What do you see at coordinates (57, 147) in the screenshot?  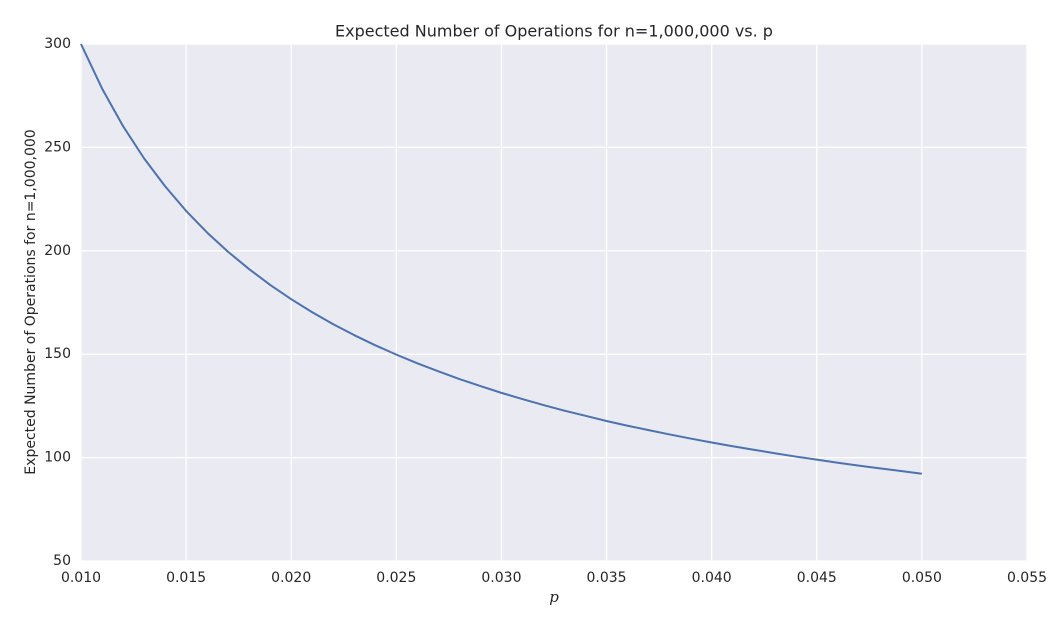 I see `y-tick-label: 250` at bounding box center [57, 147].